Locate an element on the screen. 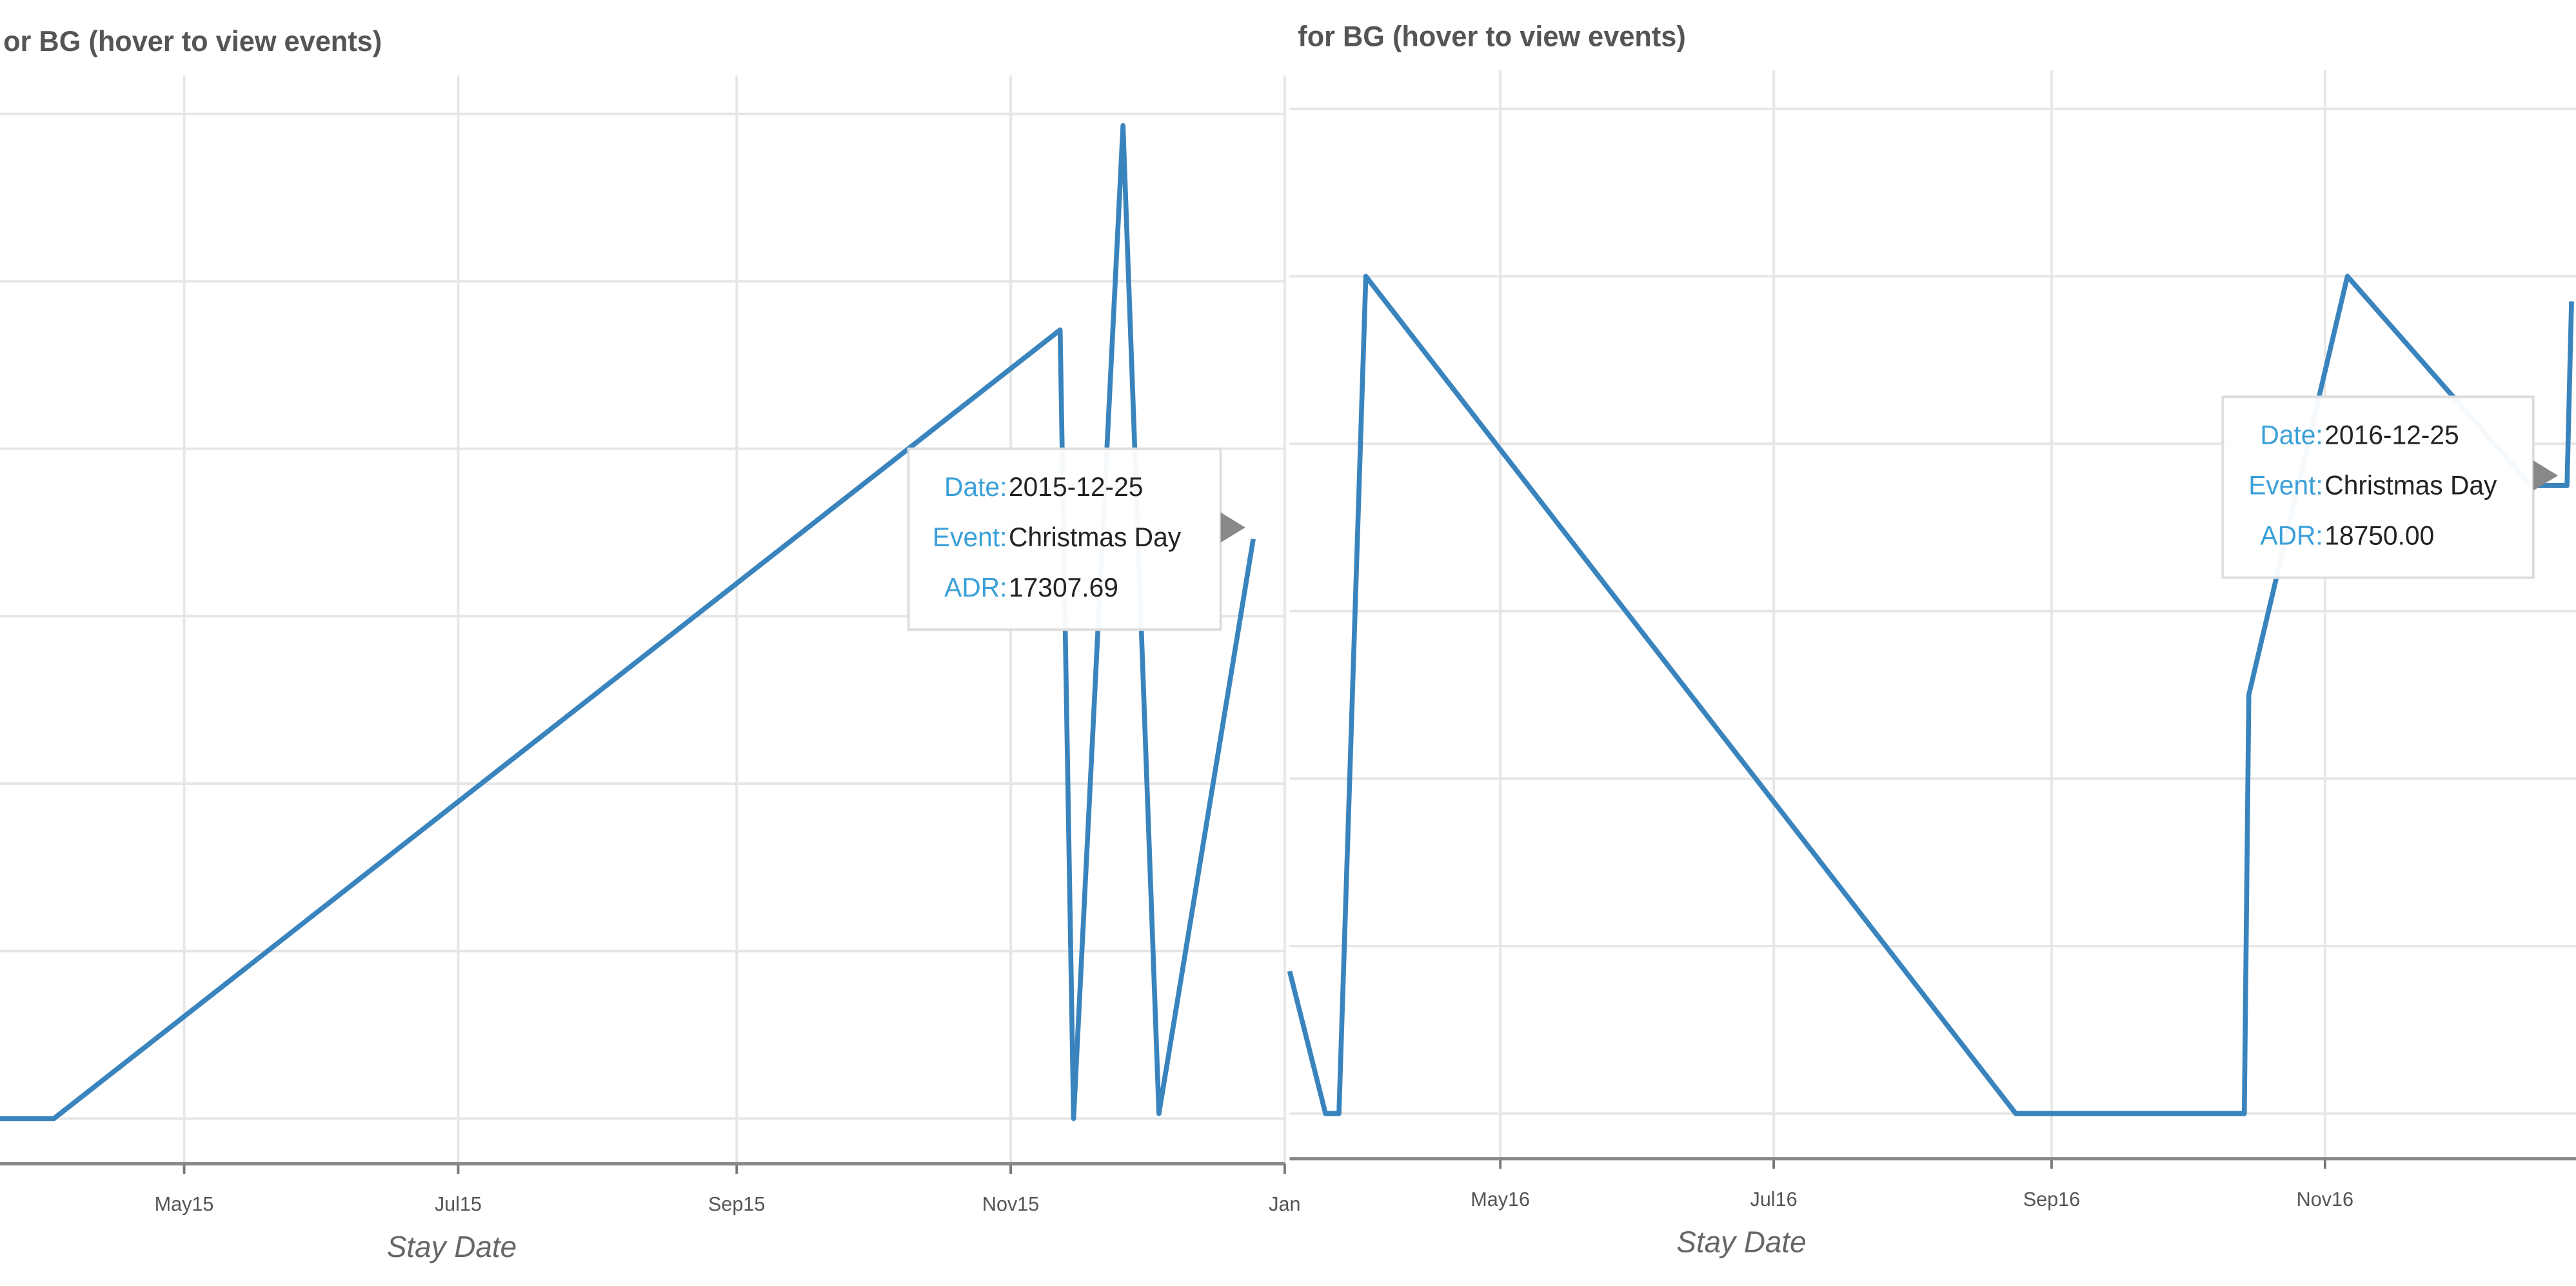  tooltip-value: 2015-12-25 is located at coordinates (1076, 487).